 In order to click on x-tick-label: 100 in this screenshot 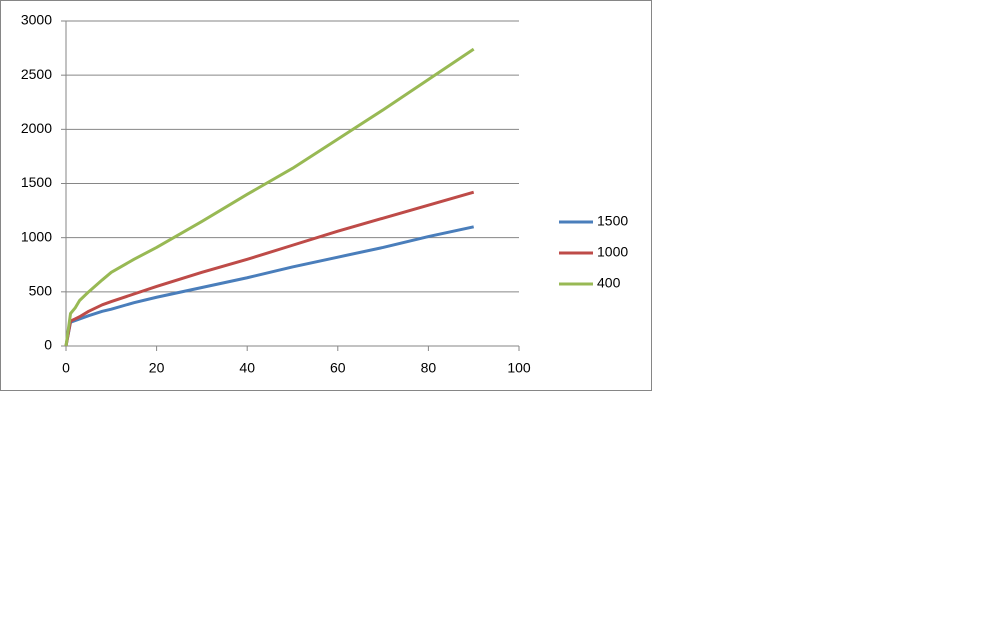, I will do `click(519, 368)`.